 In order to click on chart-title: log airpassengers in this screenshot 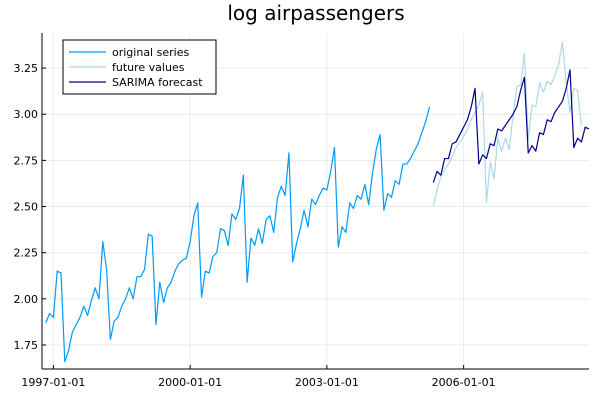, I will do `click(315, 13)`.